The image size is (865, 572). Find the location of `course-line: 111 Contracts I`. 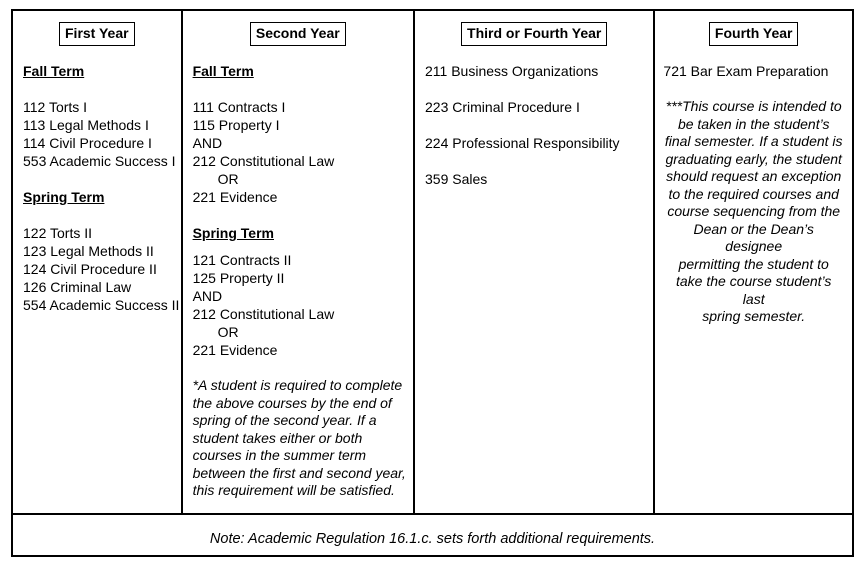

course-line: 111 Contracts I is located at coordinates (239, 107).